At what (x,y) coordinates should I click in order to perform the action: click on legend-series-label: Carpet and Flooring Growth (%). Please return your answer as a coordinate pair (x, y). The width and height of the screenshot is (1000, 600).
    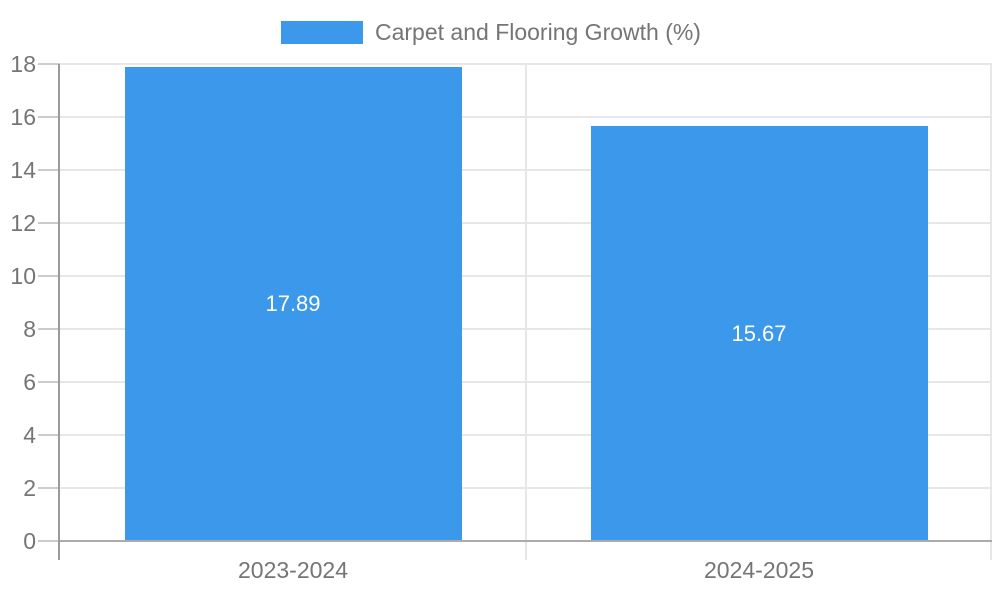
    Looking at the image, I should click on (538, 32).